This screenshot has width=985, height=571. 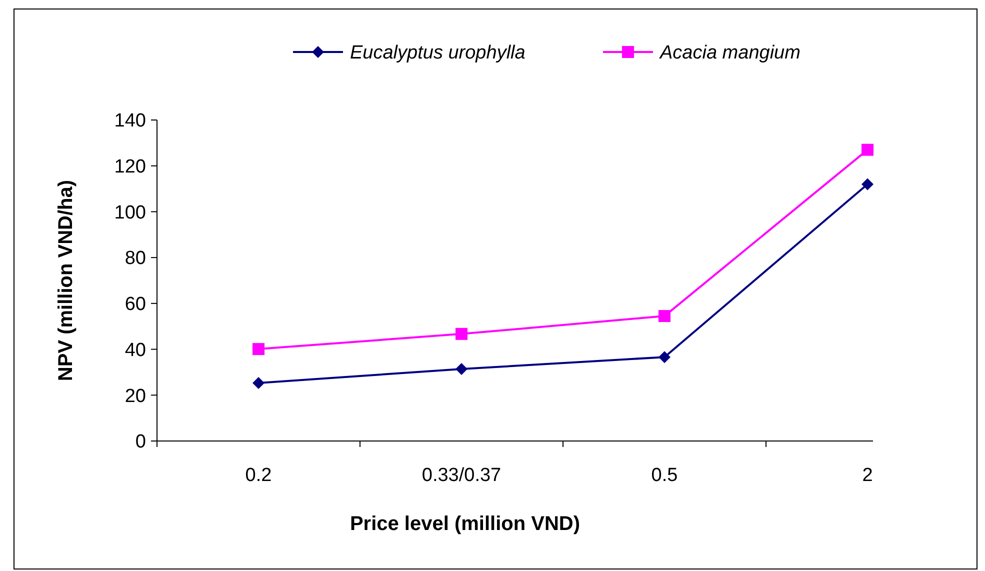 I want to click on y-axis-title: NPV (million VND/ha), so click(x=66, y=281).